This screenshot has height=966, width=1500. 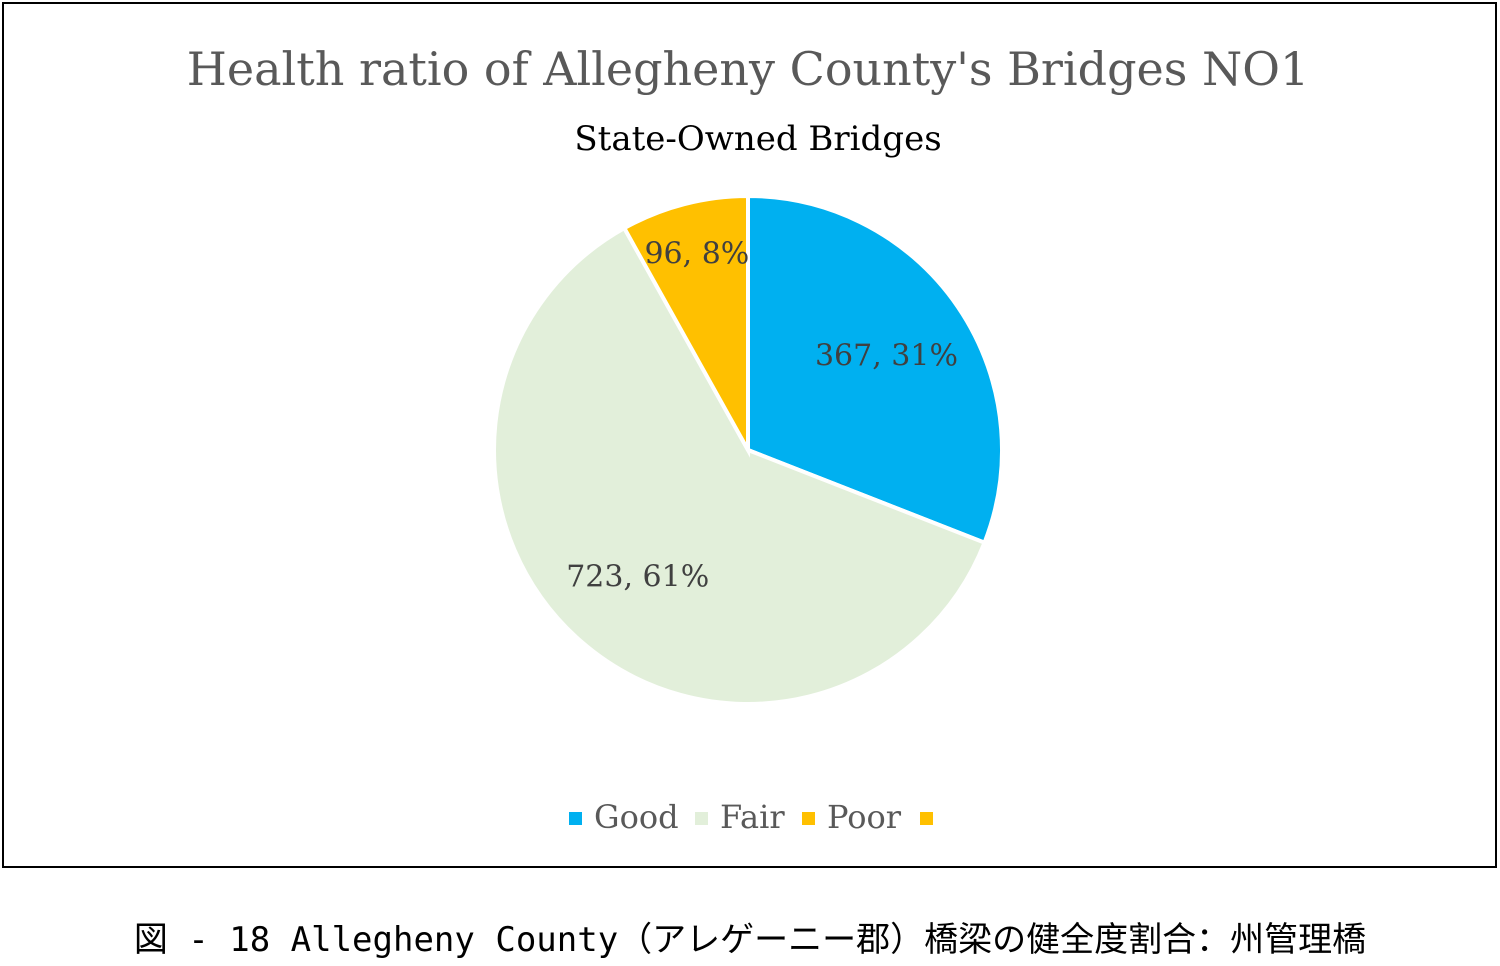 What do you see at coordinates (685, 325) in the screenshot?
I see `pie-slice-poor` at bounding box center [685, 325].